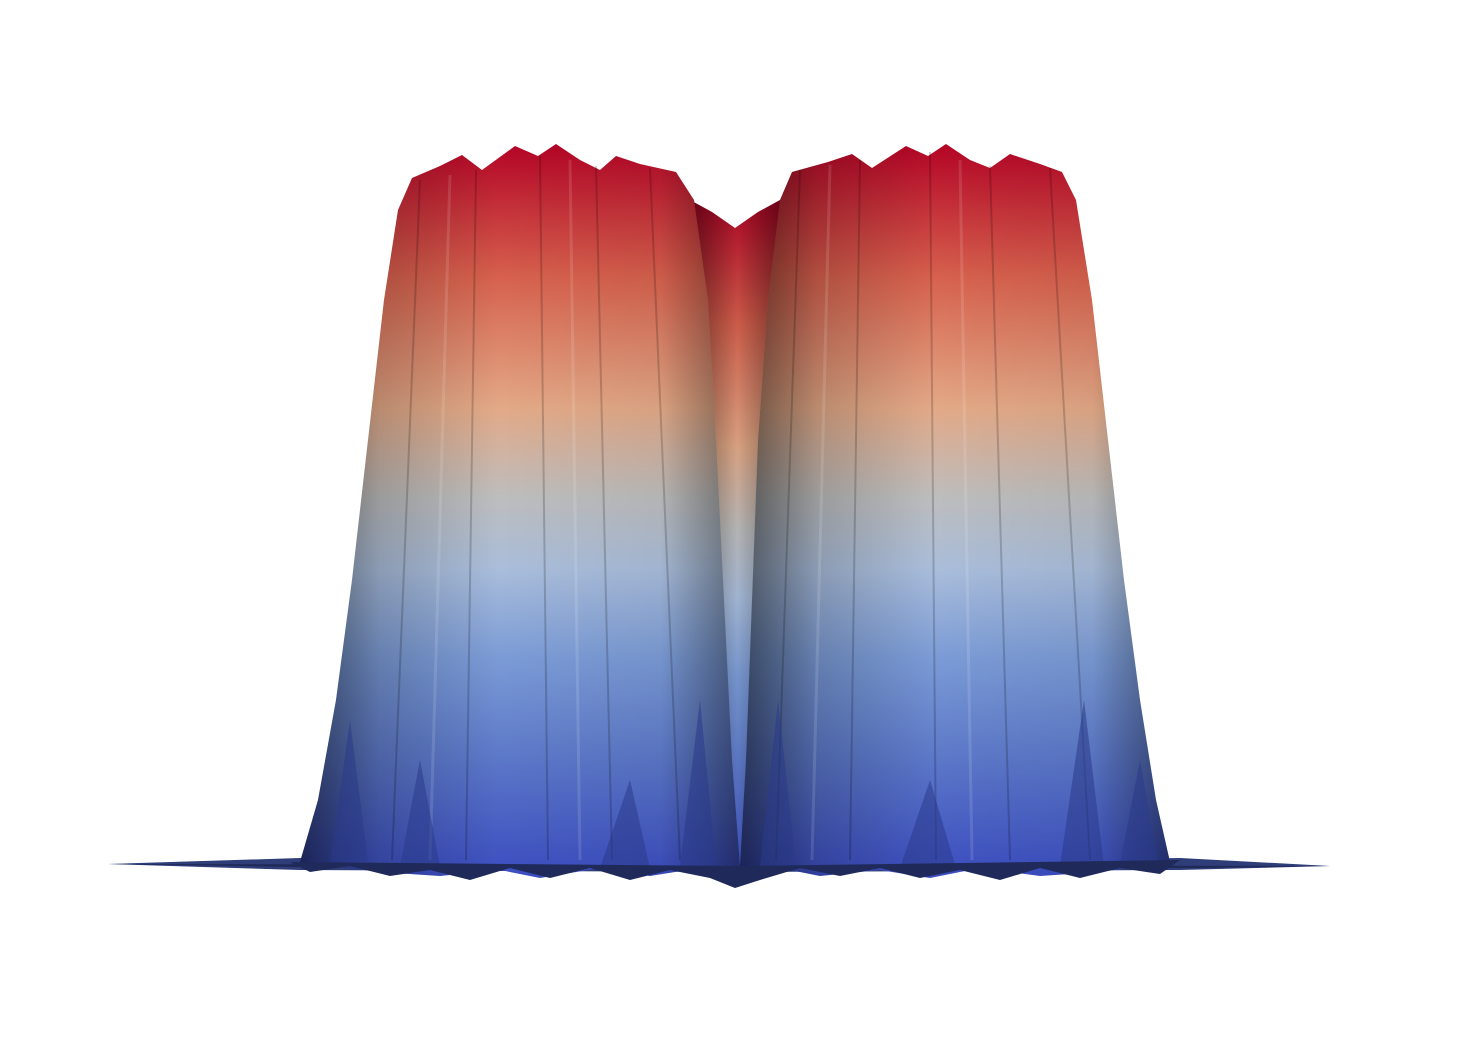 The height and width of the screenshot is (1061, 1470). What do you see at coordinates (744, 784) in the screenshot?
I see `base-spikes` at bounding box center [744, 784].